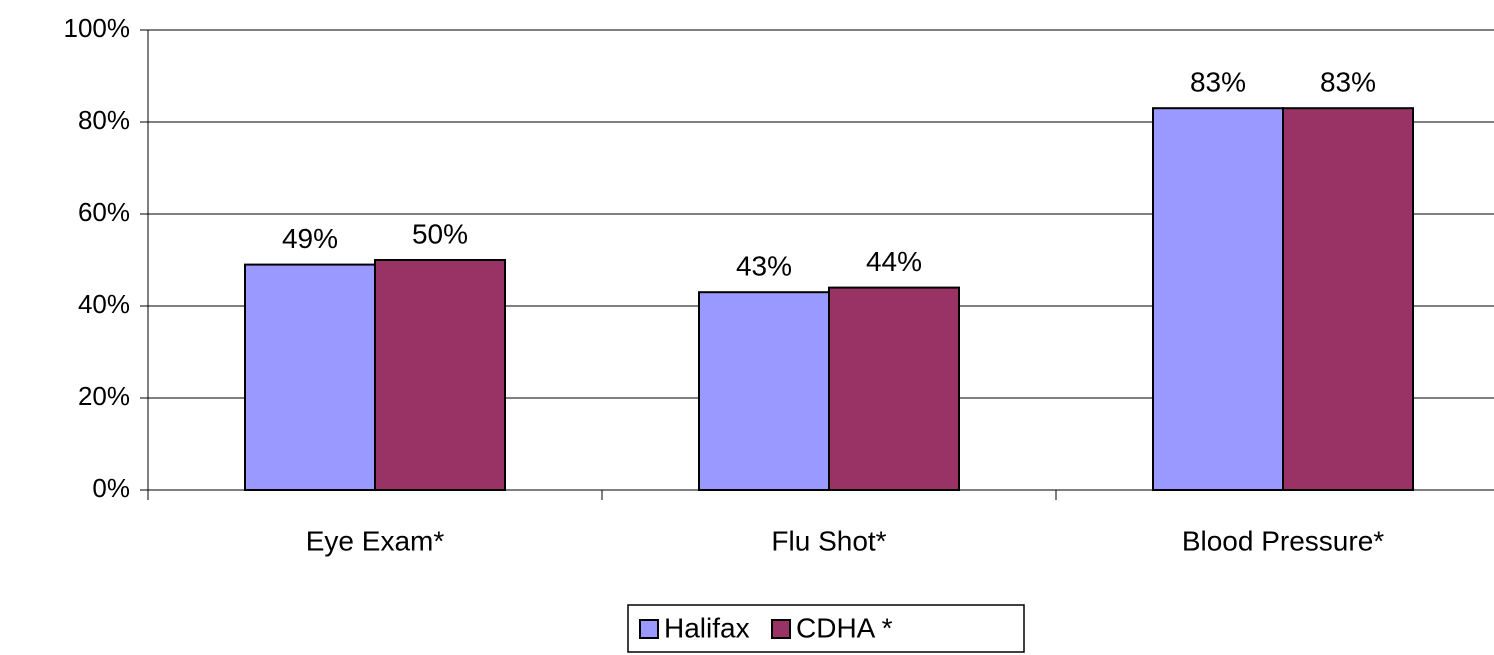  Describe the element at coordinates (104, 120) in the screenshot. I see `y-tick-label: 80%` at that location.